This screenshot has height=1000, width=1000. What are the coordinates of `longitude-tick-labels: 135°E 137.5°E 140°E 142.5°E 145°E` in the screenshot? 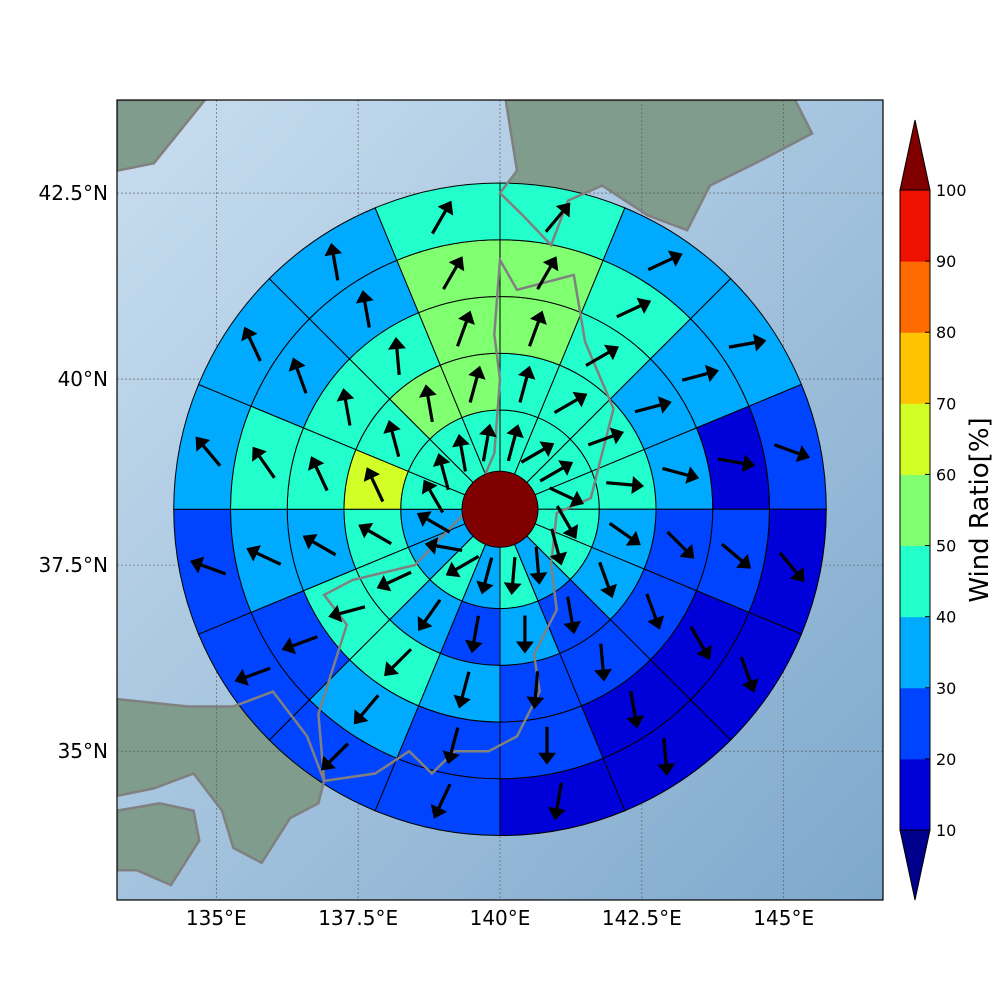 It's located at (500, 918).